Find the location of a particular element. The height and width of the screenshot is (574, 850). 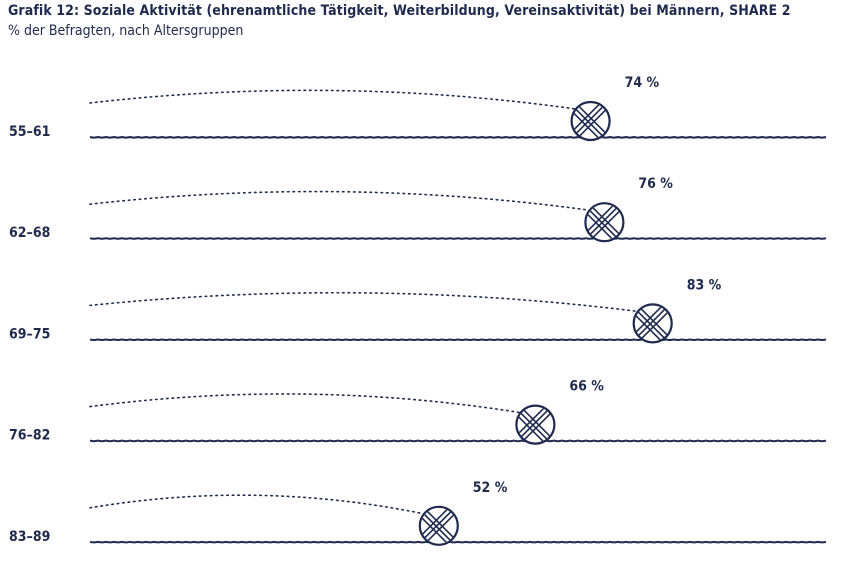

bar-row: 62–68 76 % is located at coordinates (418, 209).